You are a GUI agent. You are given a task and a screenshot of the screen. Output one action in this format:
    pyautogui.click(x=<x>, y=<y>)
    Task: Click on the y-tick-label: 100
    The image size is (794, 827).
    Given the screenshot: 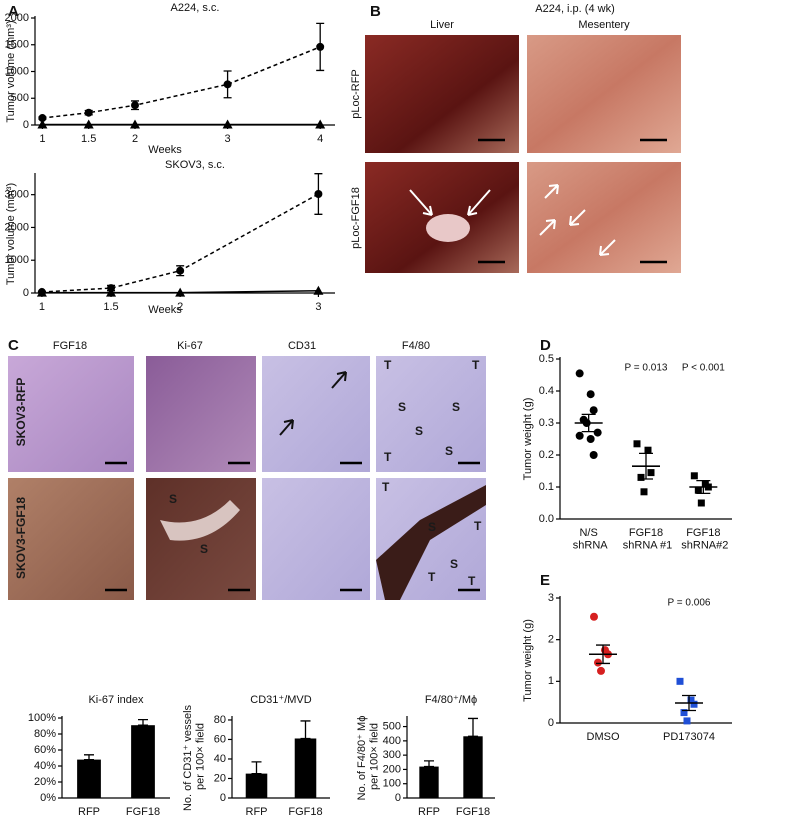 What is the action you would take?
    pyautogui.click(x=392, y=784)
    